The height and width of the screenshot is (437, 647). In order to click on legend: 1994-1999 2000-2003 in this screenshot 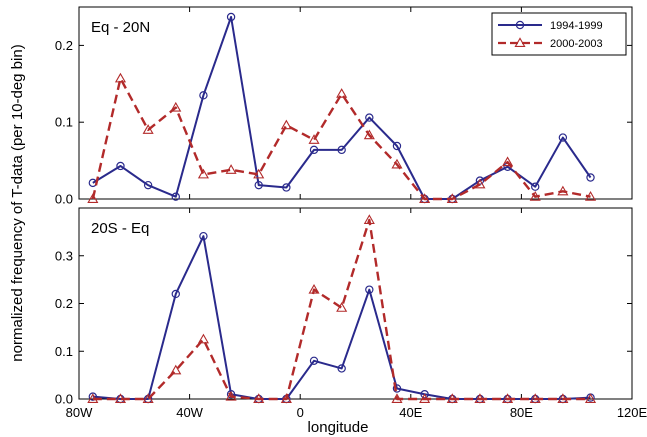, I will do `click(559, 34)`.